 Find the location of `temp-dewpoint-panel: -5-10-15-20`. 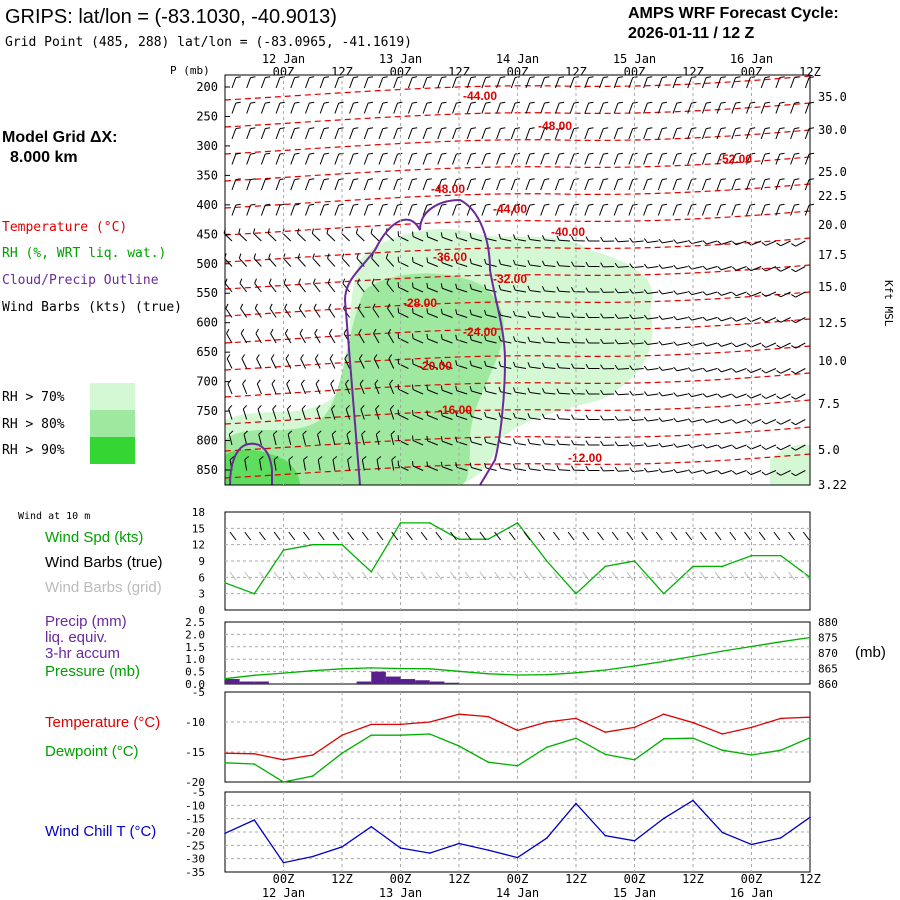

temp-dewpoint-panel: -5-10-15-20 is located at coordinates (498, 737).